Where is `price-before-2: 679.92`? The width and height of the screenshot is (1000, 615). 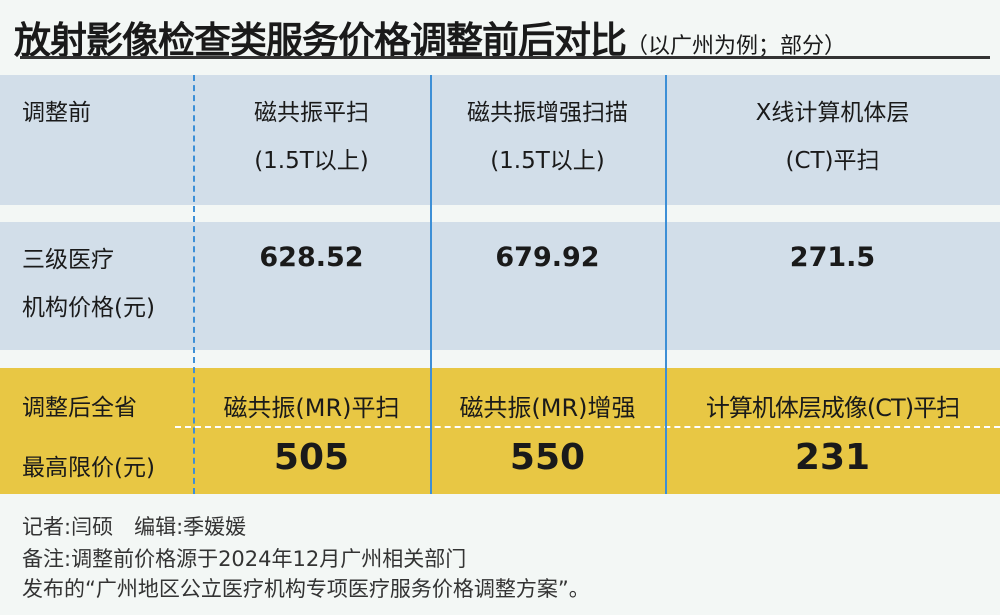
price-before-2: 679.92 is located at coordinates (547, 257).